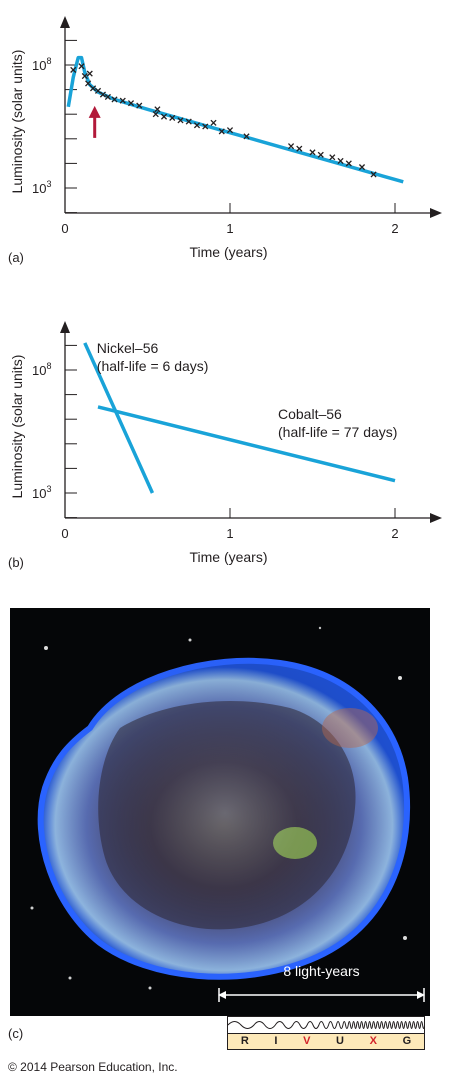 The height and width of the screenshot is (1088, 451). What do you see at coordinates (321, 995) in the screenshot?
I see `scale-bar-arrow` at bounding box center [321, 995].